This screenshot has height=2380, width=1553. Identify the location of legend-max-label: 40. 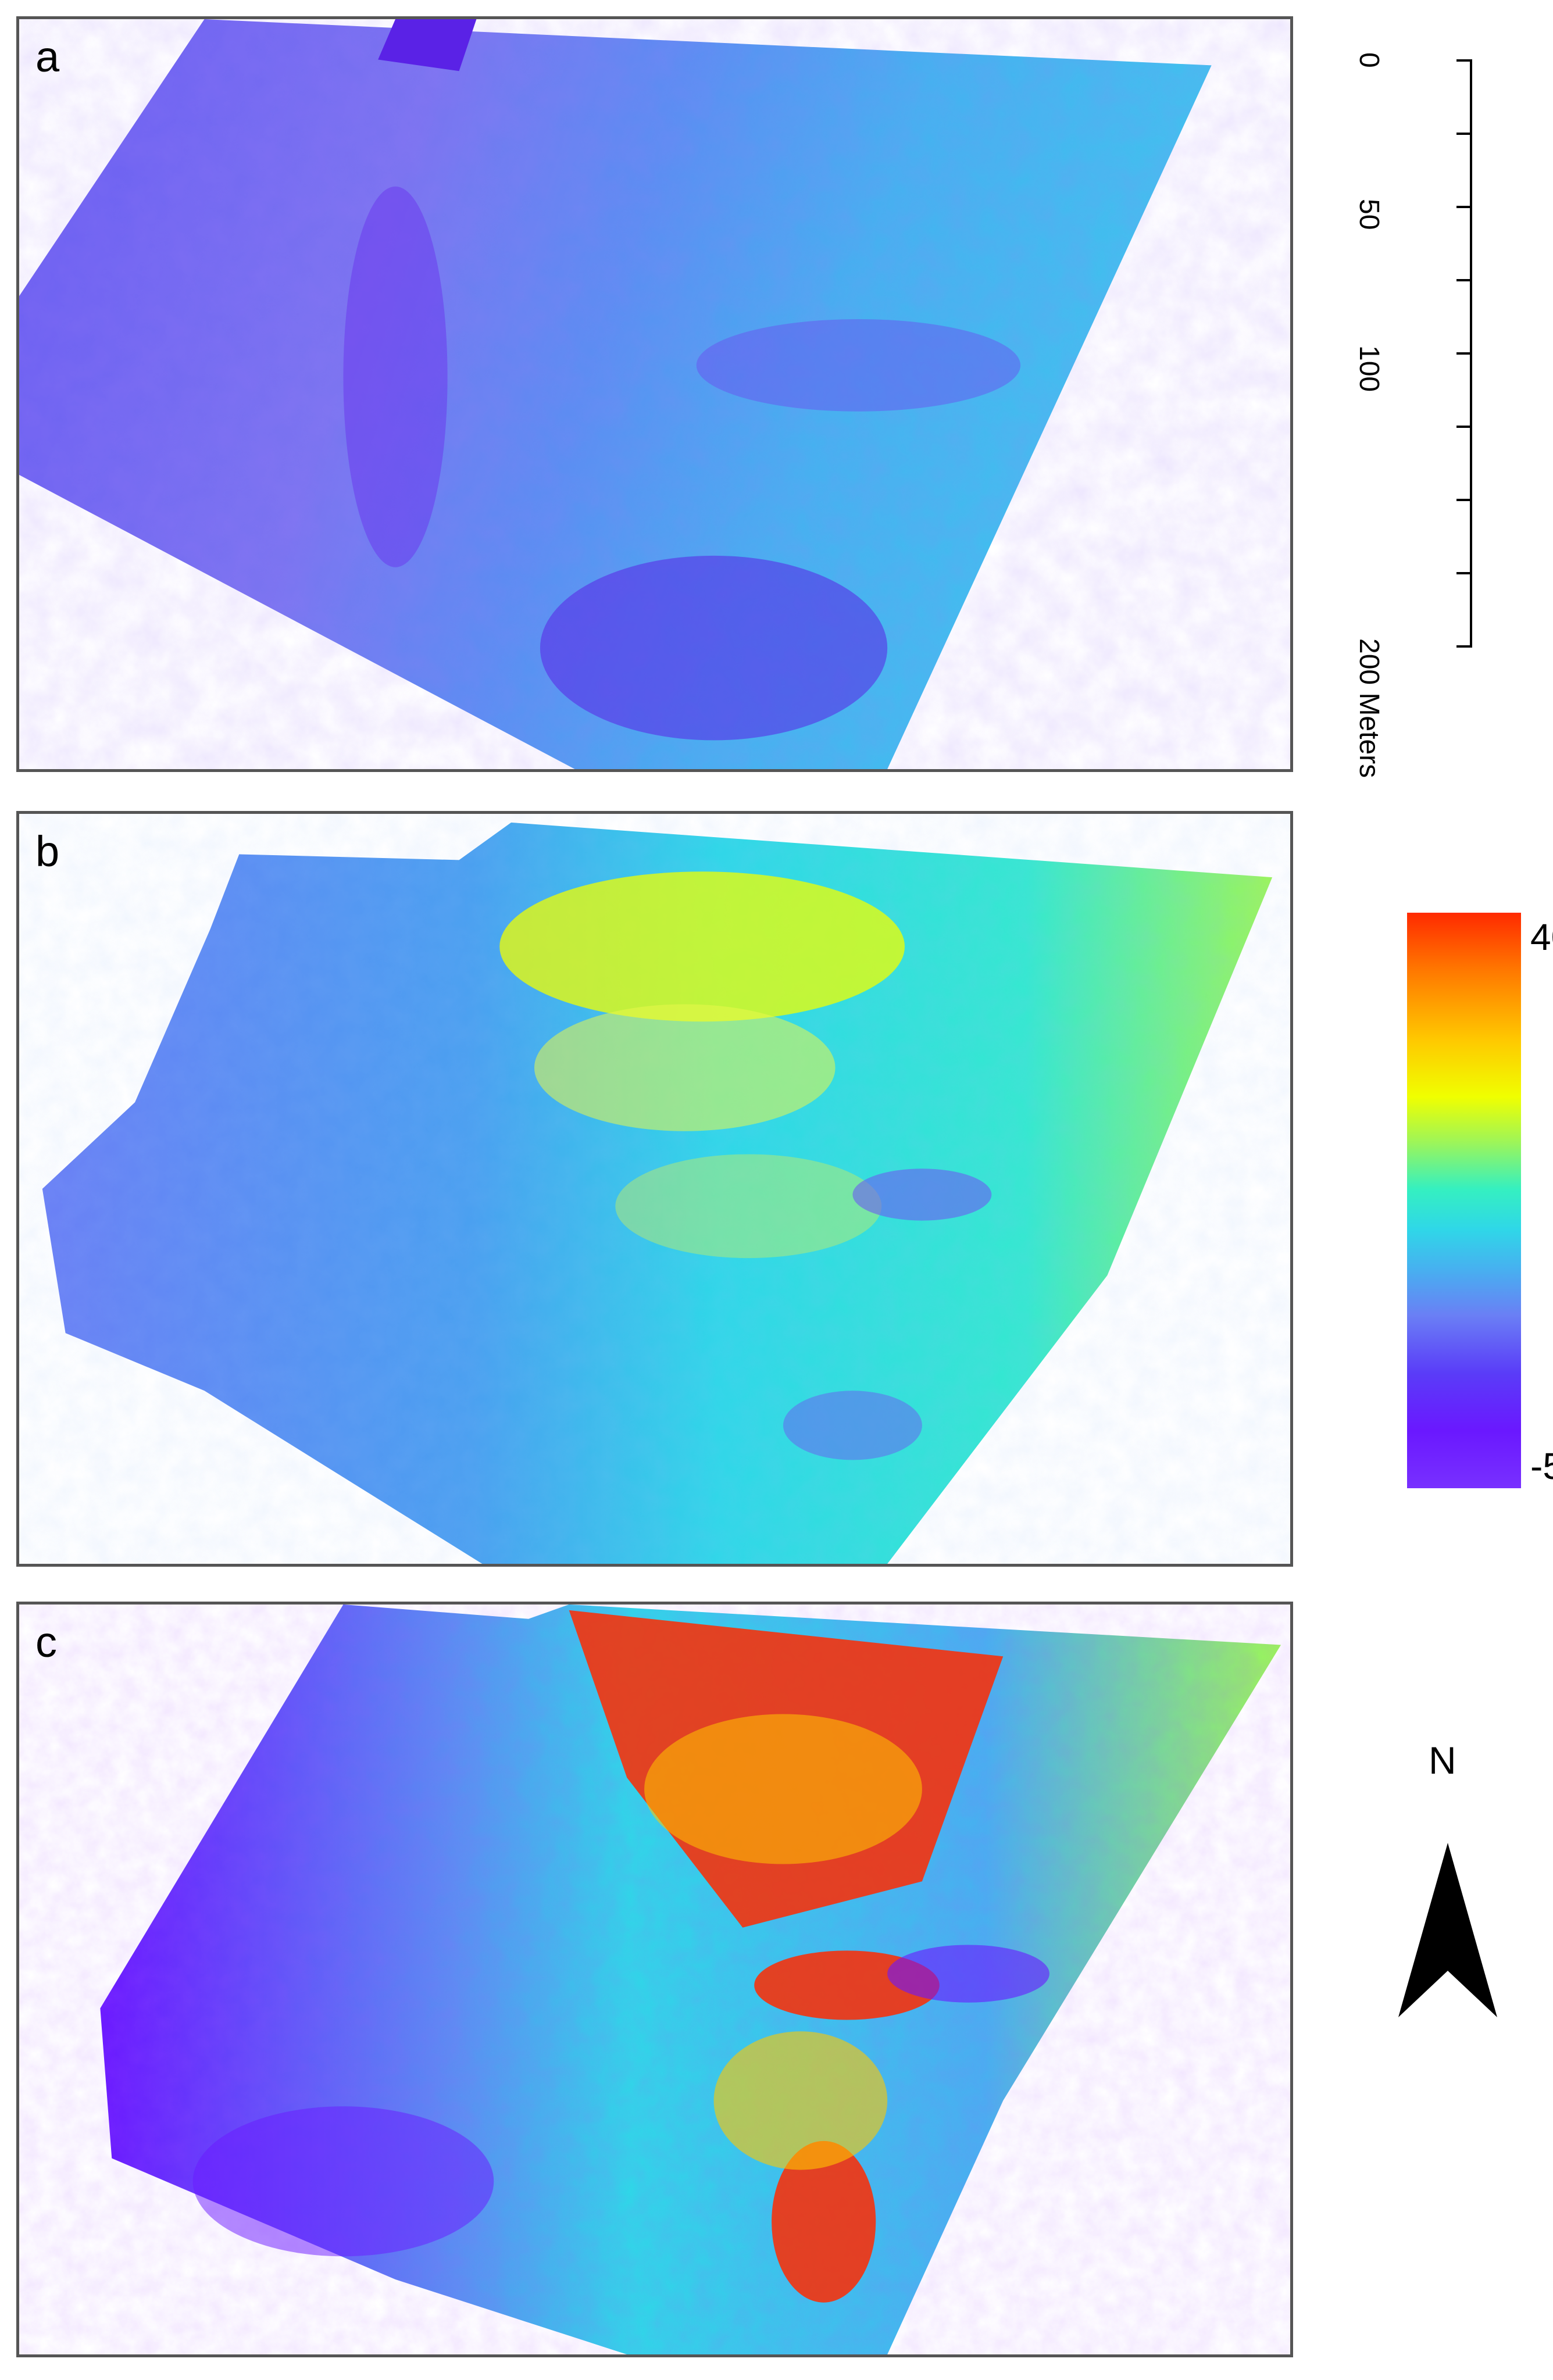
(1541, 937).